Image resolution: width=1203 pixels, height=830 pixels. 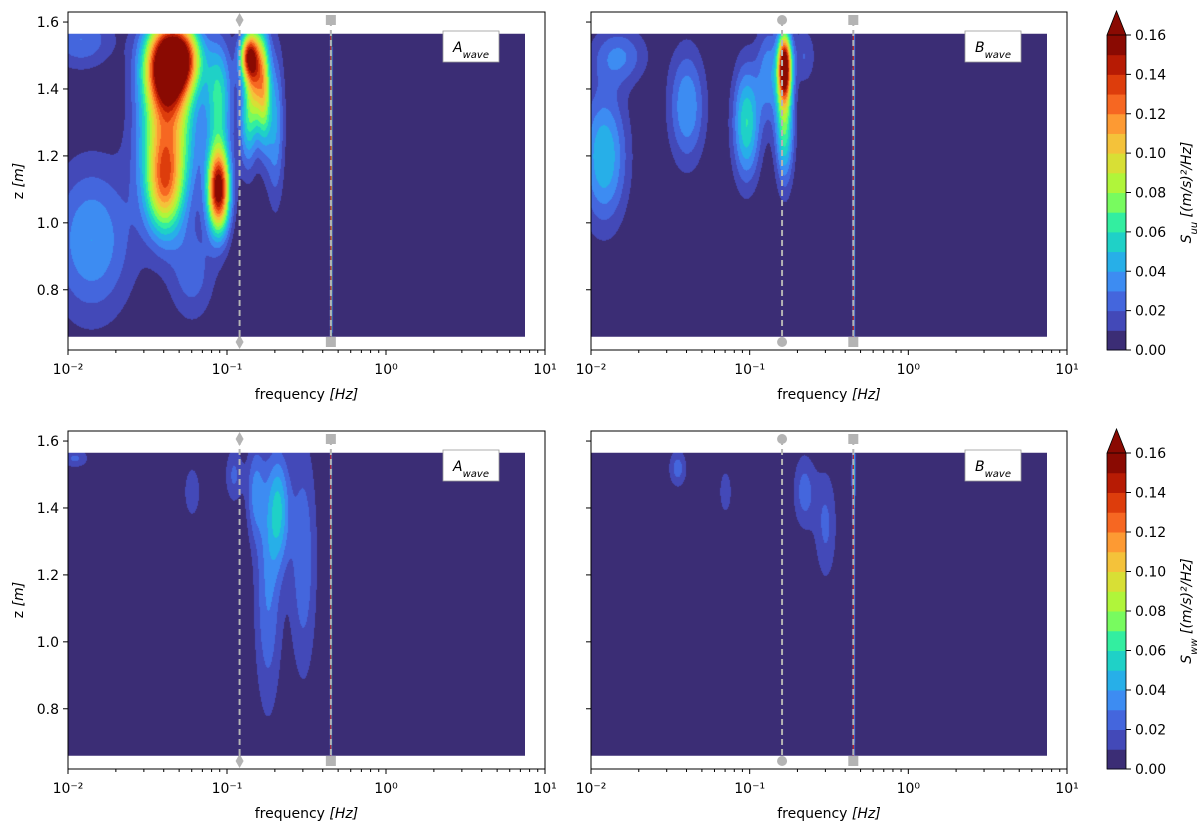 I want to click on colorbar-label: Sww [(m/s)²/Hz], so click(x=1189, y=610).